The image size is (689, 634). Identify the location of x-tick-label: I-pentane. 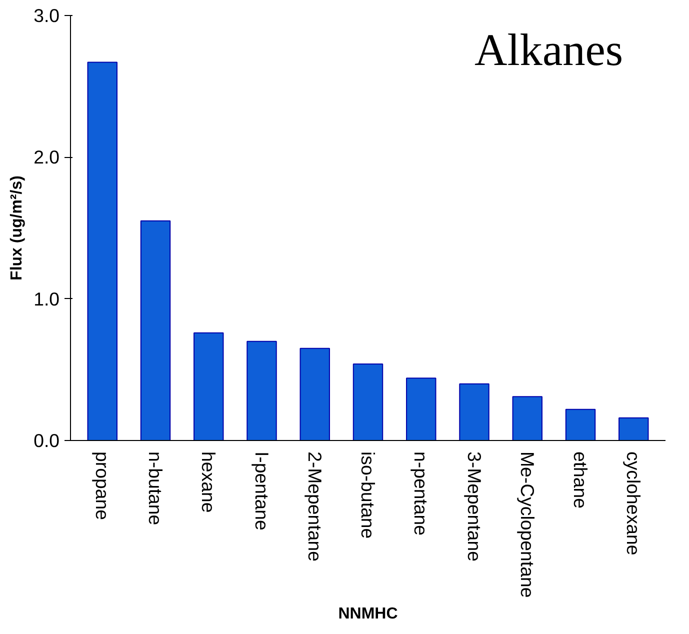
(261, 491).